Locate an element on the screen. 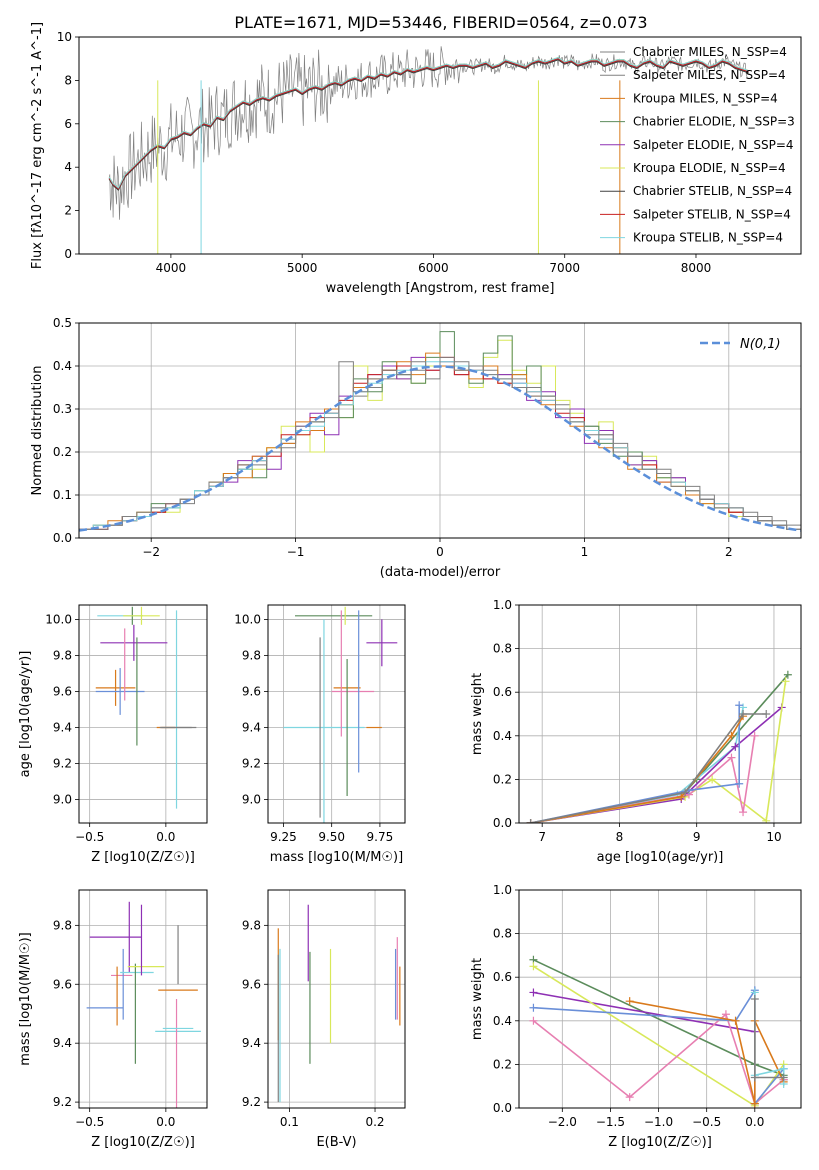 This screenshot has height=1170, width=819. y-tick-label: 0.2 is located at coordinates (502, 1064).